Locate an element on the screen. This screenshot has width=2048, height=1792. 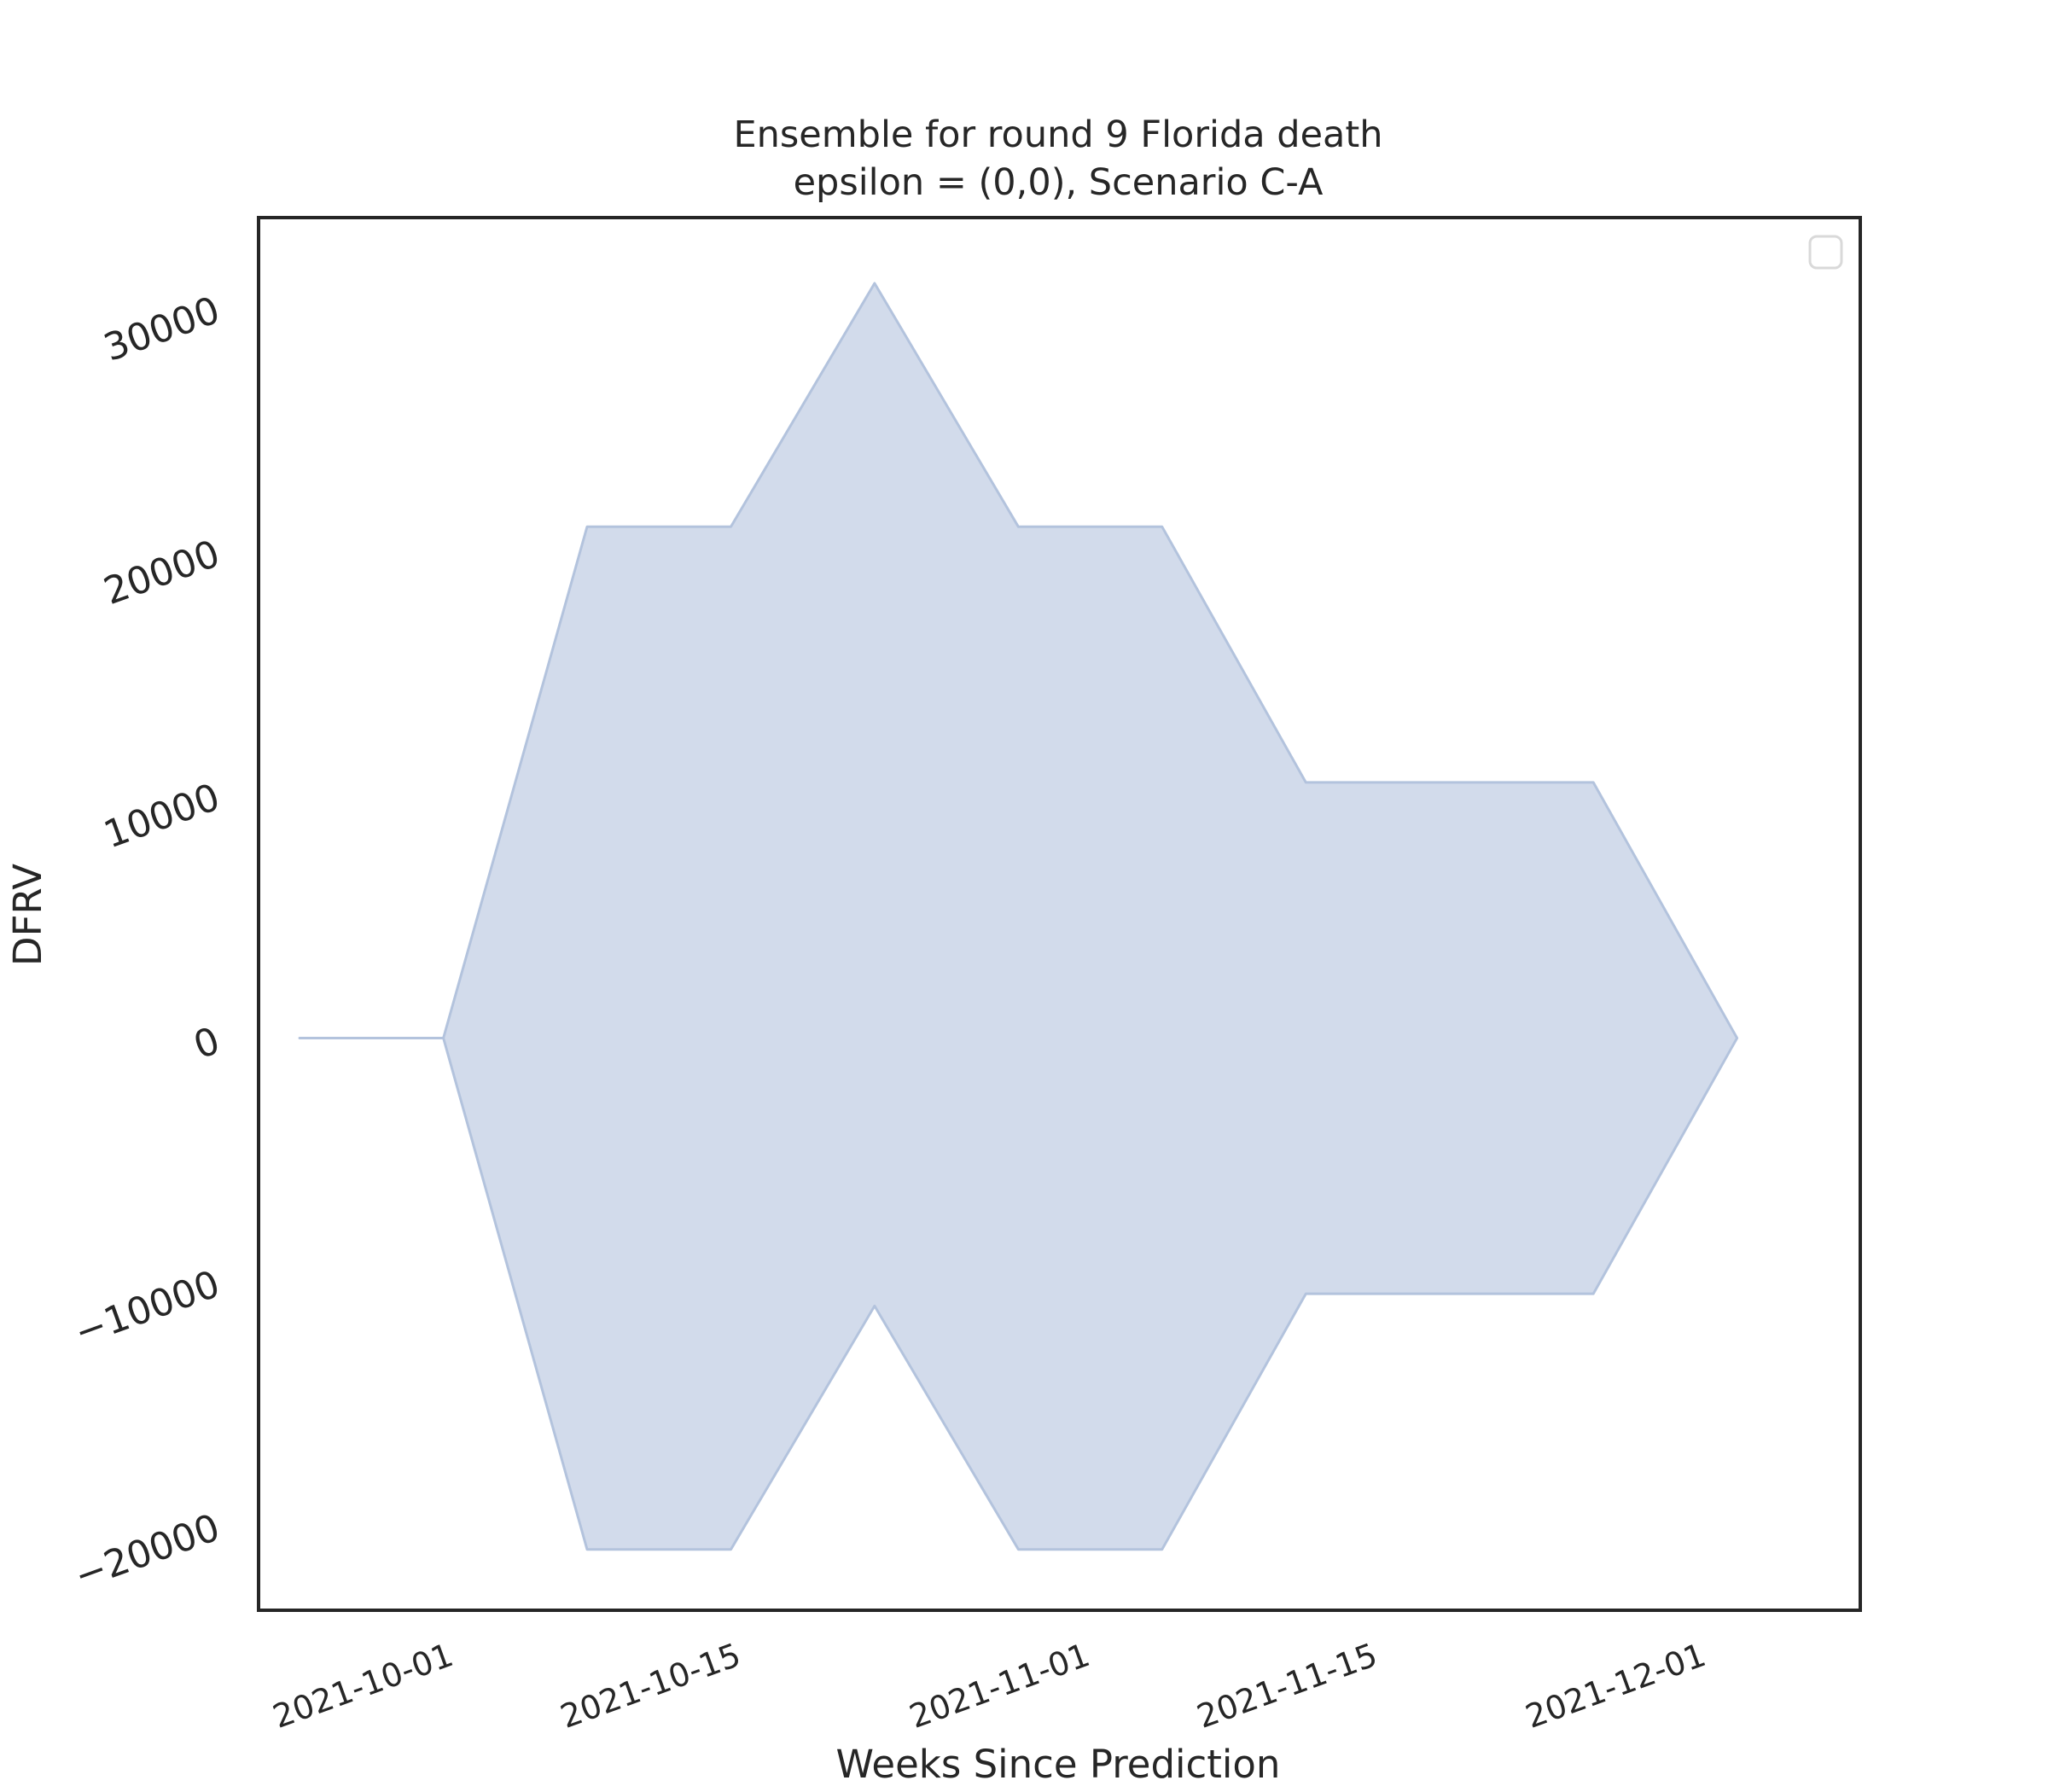
y-axis-ticks: −20000 −10000 0 10000 20000 30000 is located at coordinates (147, 943).